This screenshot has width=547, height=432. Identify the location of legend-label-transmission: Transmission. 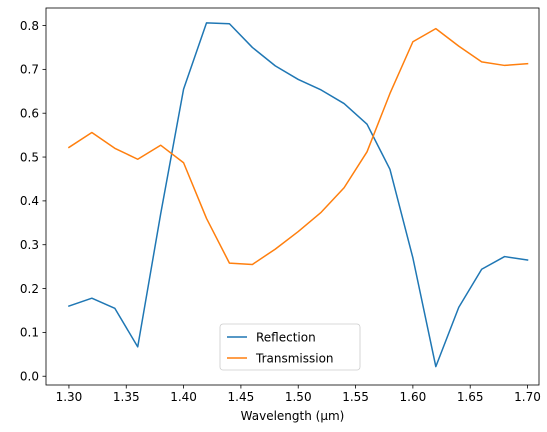
(294, 358).